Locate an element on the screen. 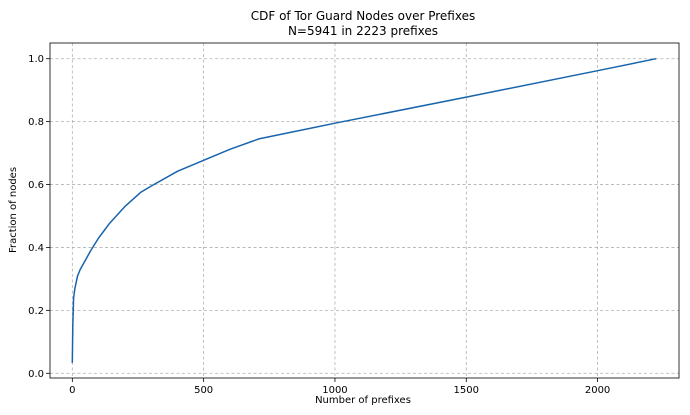  x-tick-label: 0 is located at coordinates (72, 390).